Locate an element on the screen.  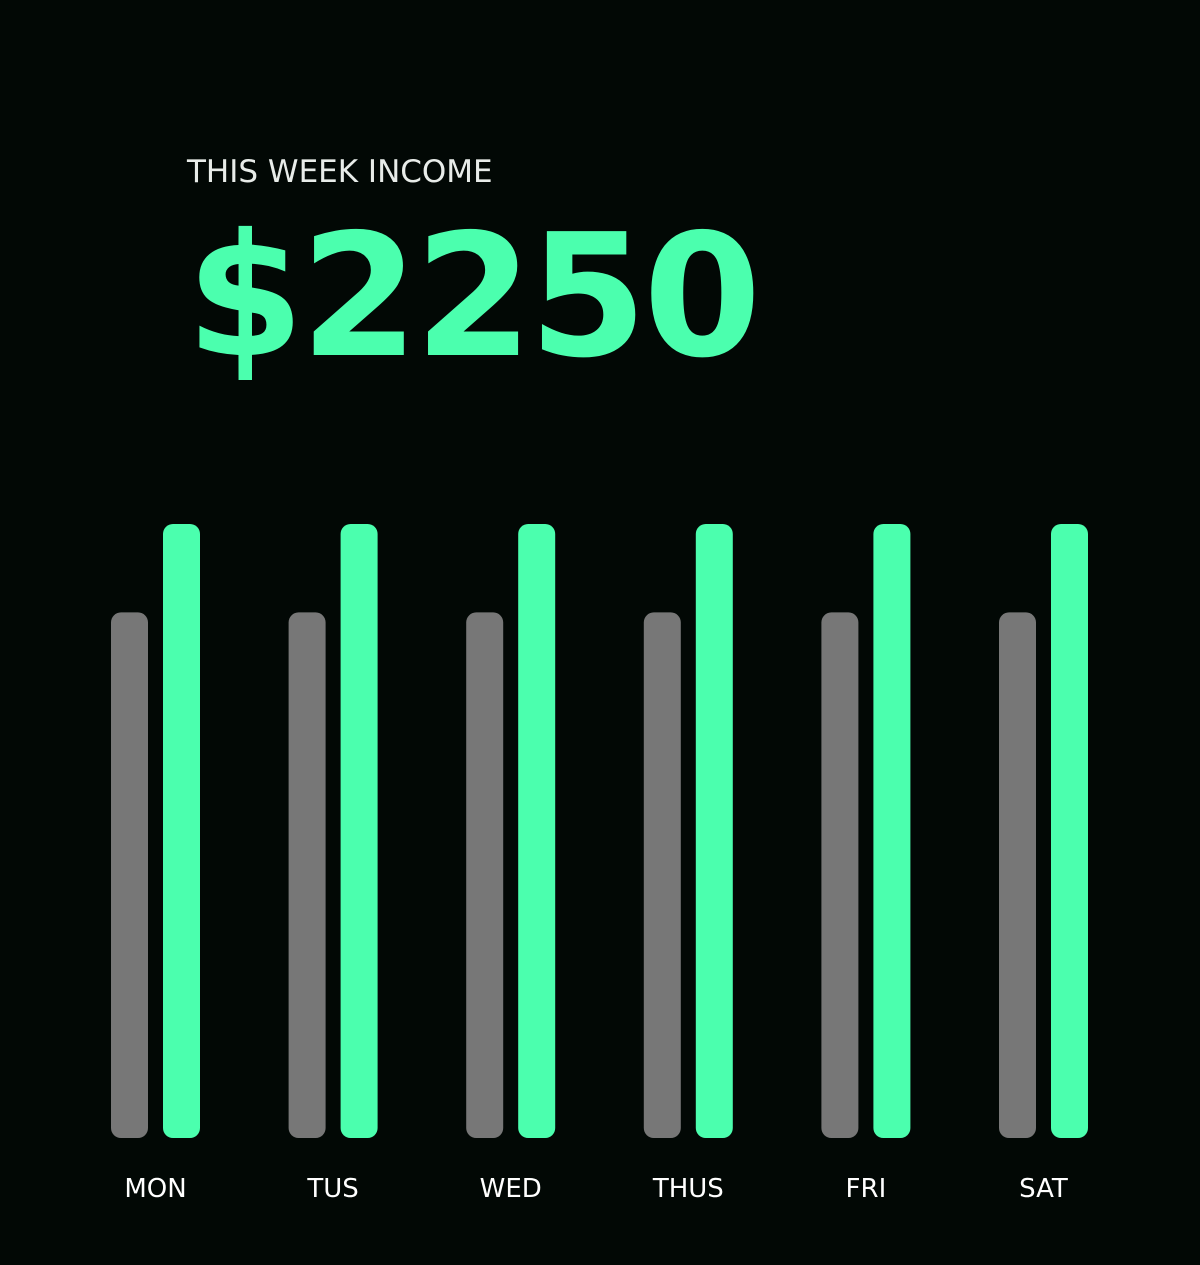
bar-fri-secondary is located at coordinates (840, 875).